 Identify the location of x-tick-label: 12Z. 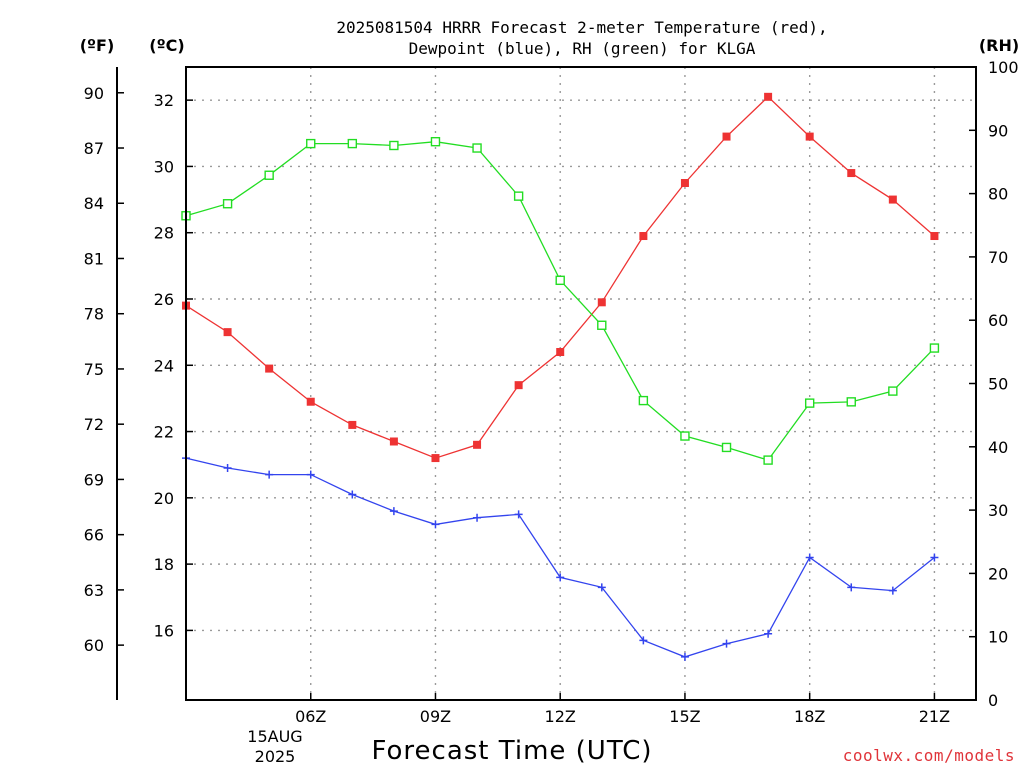
(560, 716).